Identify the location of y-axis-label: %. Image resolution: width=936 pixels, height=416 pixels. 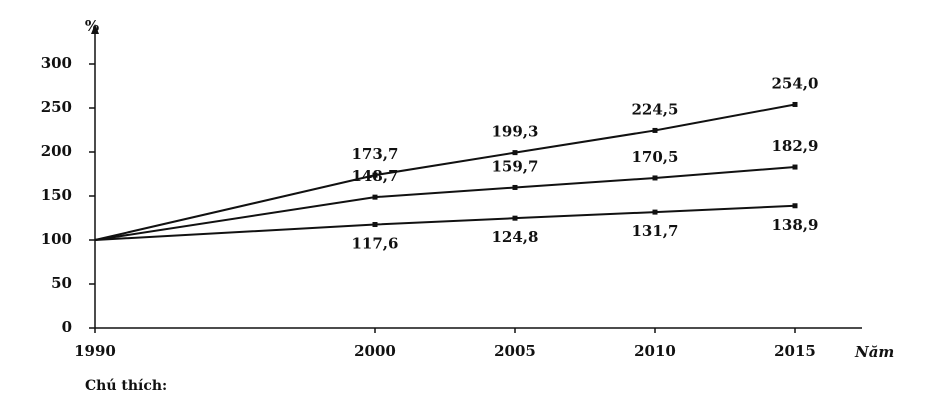
(92, 26).